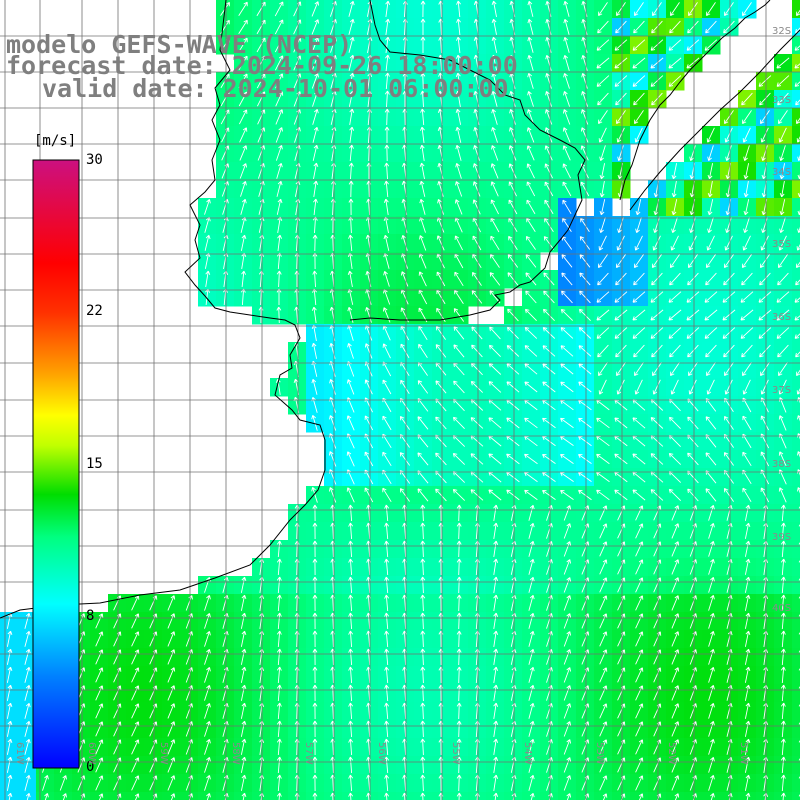 This screenshot has height=800, width=800. What do you see at coordinates (467, 160) in the screenshot?
I see `coastline-rio-de-la-plata-north` at bounding box center [467, 160].